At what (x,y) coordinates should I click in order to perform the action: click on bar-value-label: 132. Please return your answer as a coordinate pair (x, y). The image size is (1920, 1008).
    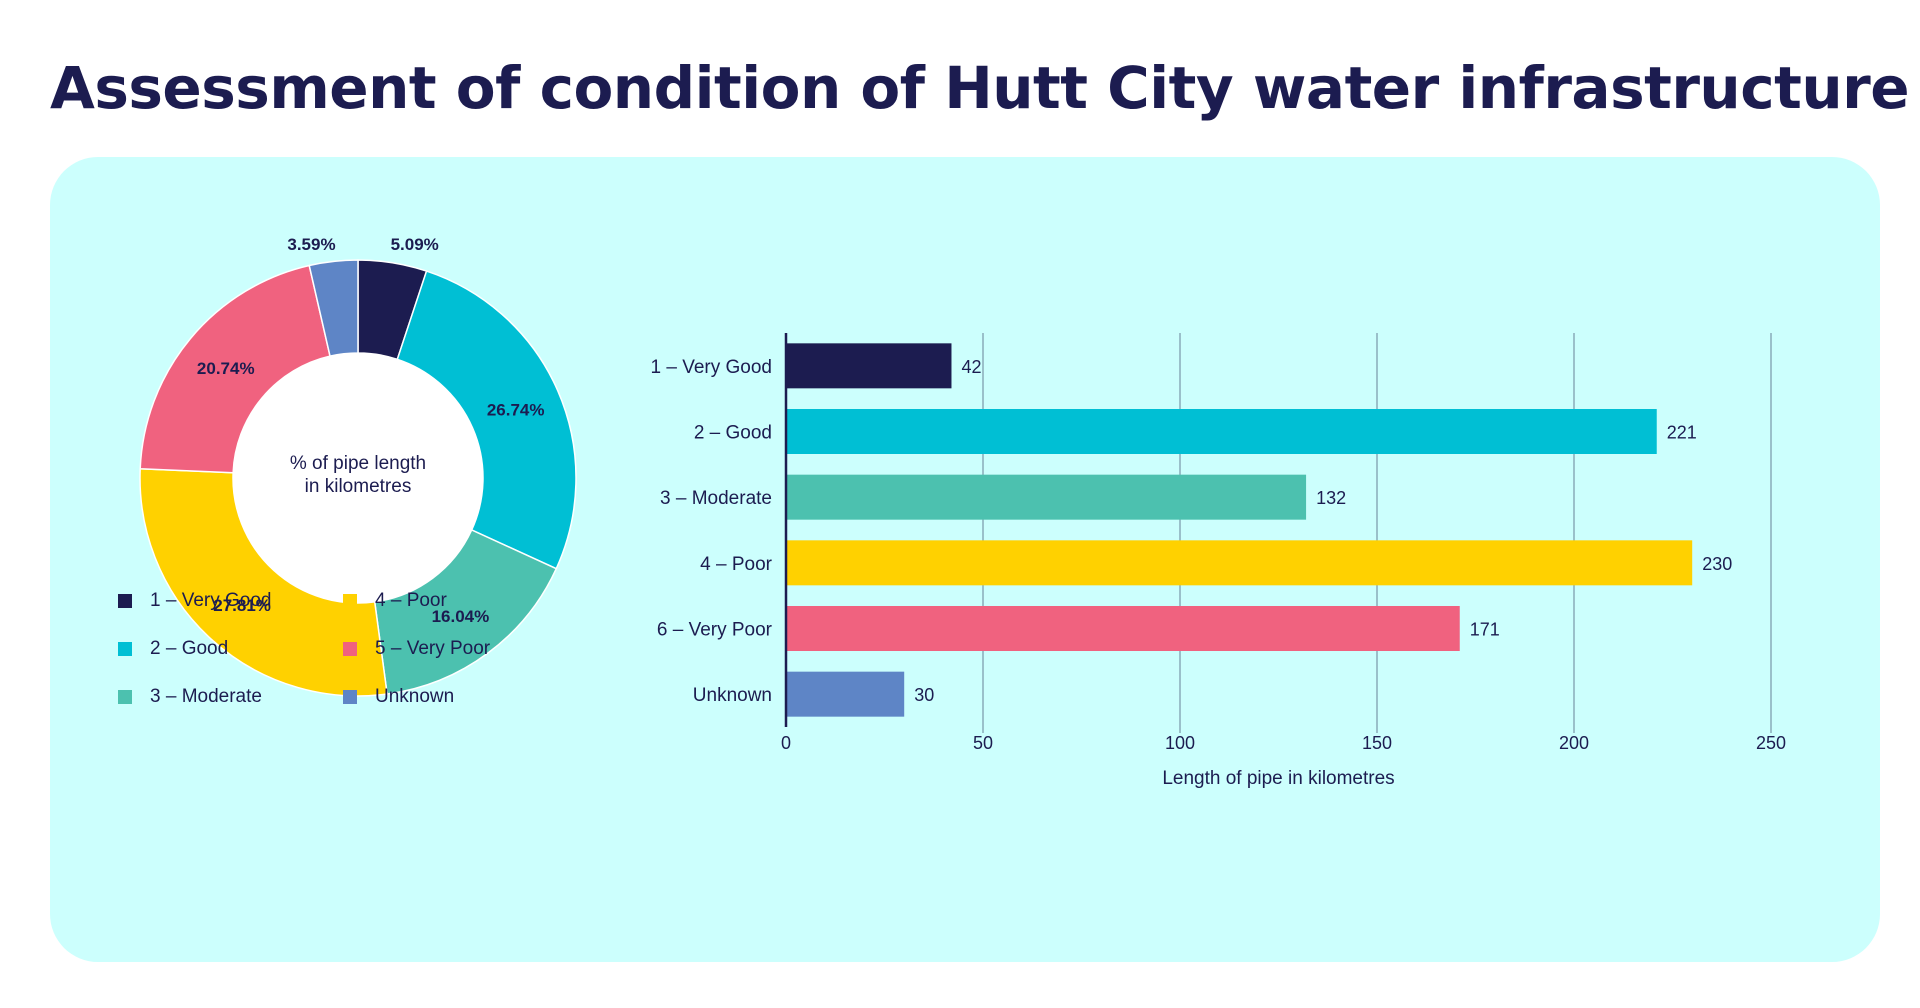
    Looking at the image, I should click on (1331, 498).